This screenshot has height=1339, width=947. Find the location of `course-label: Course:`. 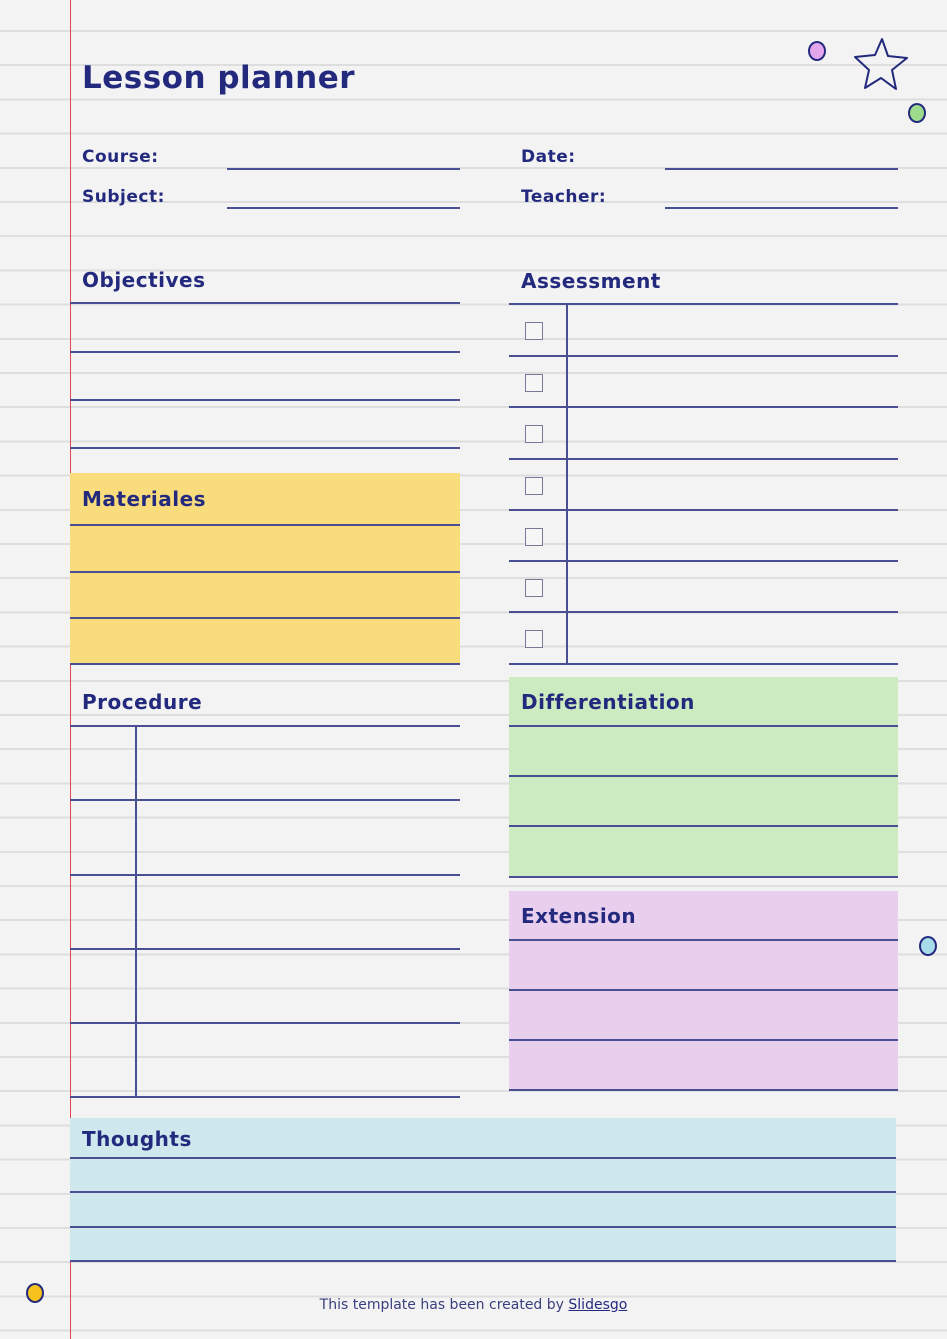

course-label: Course: is located at coordinates (120, 157).